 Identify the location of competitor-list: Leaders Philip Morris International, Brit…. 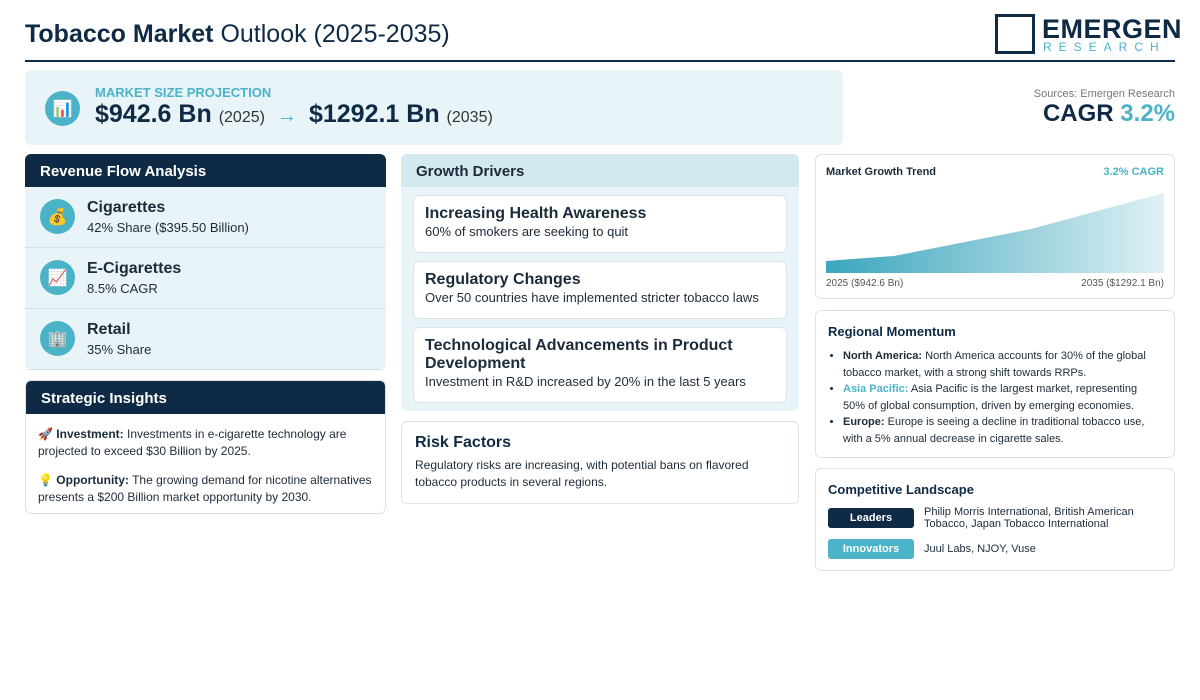
(995, 532).